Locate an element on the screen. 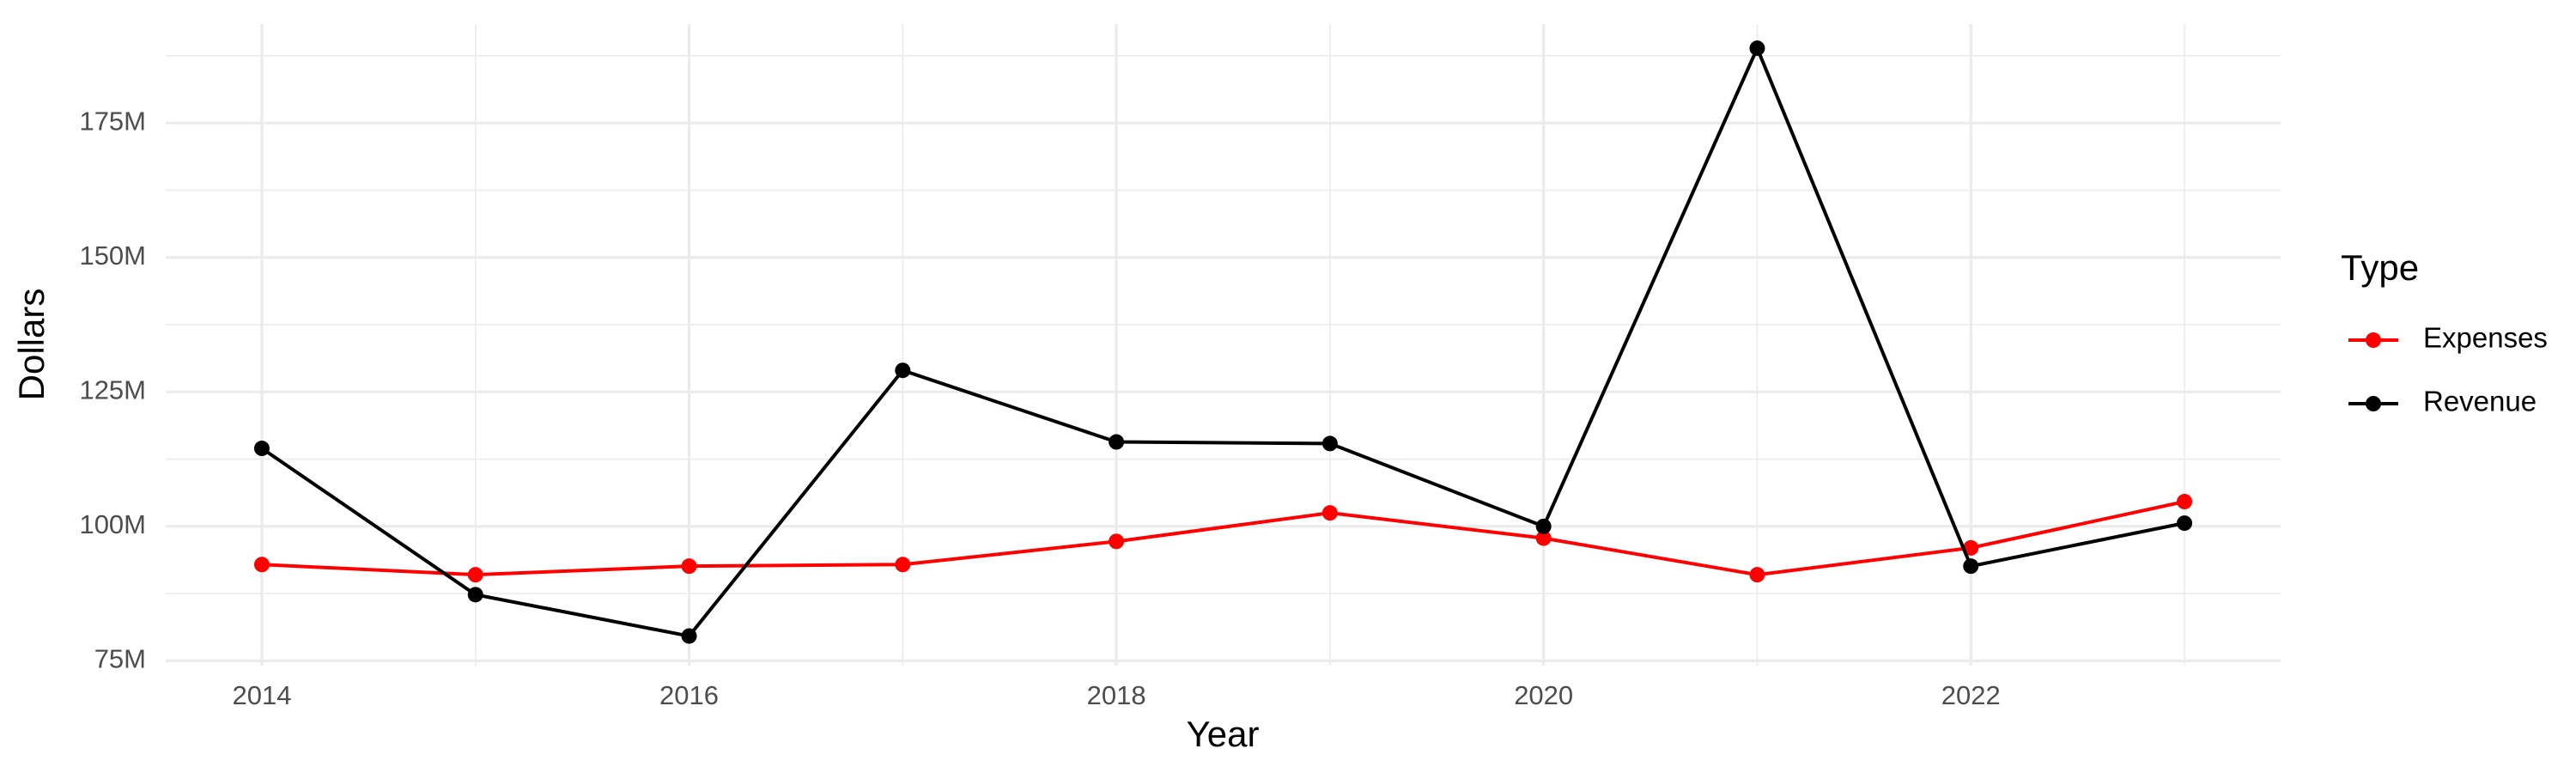 Image resolution: width=2576 pixels, height=773 pixels. x-tick-label: 2020 is located at coordinates (1543, 695).